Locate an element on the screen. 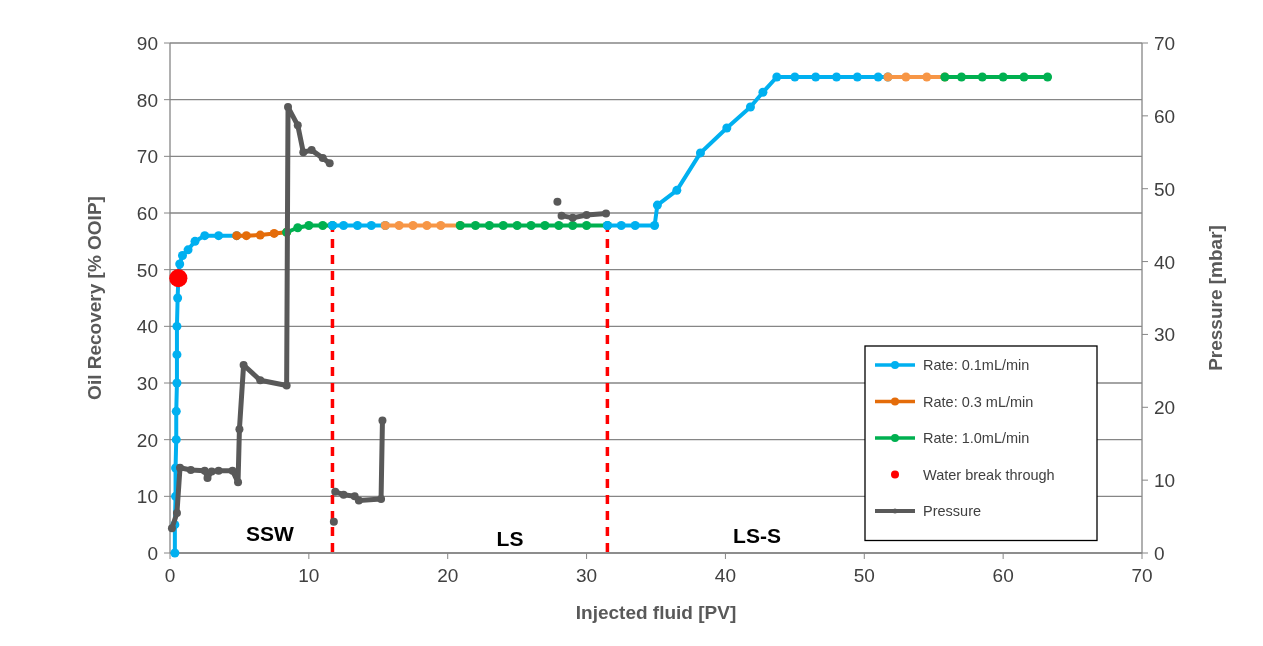 The image size is (1263, 646). legend-label: Rate: 0.1mL/min is located at coordinates (976, 365).